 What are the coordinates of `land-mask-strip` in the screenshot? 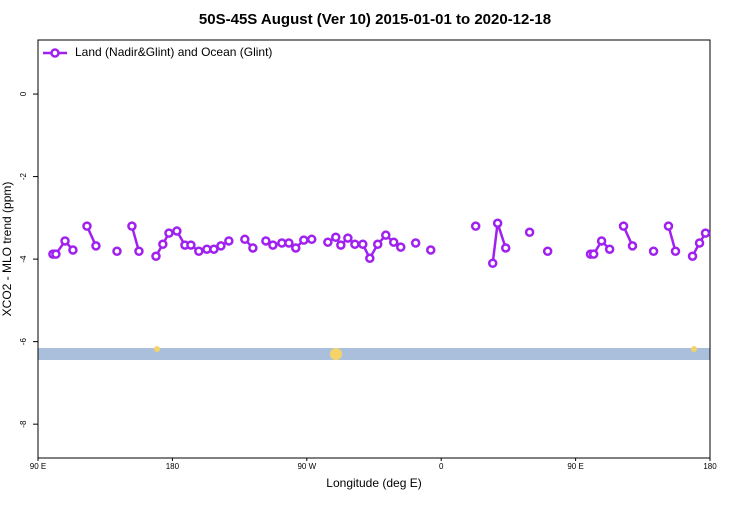 It's located at (374, 354).